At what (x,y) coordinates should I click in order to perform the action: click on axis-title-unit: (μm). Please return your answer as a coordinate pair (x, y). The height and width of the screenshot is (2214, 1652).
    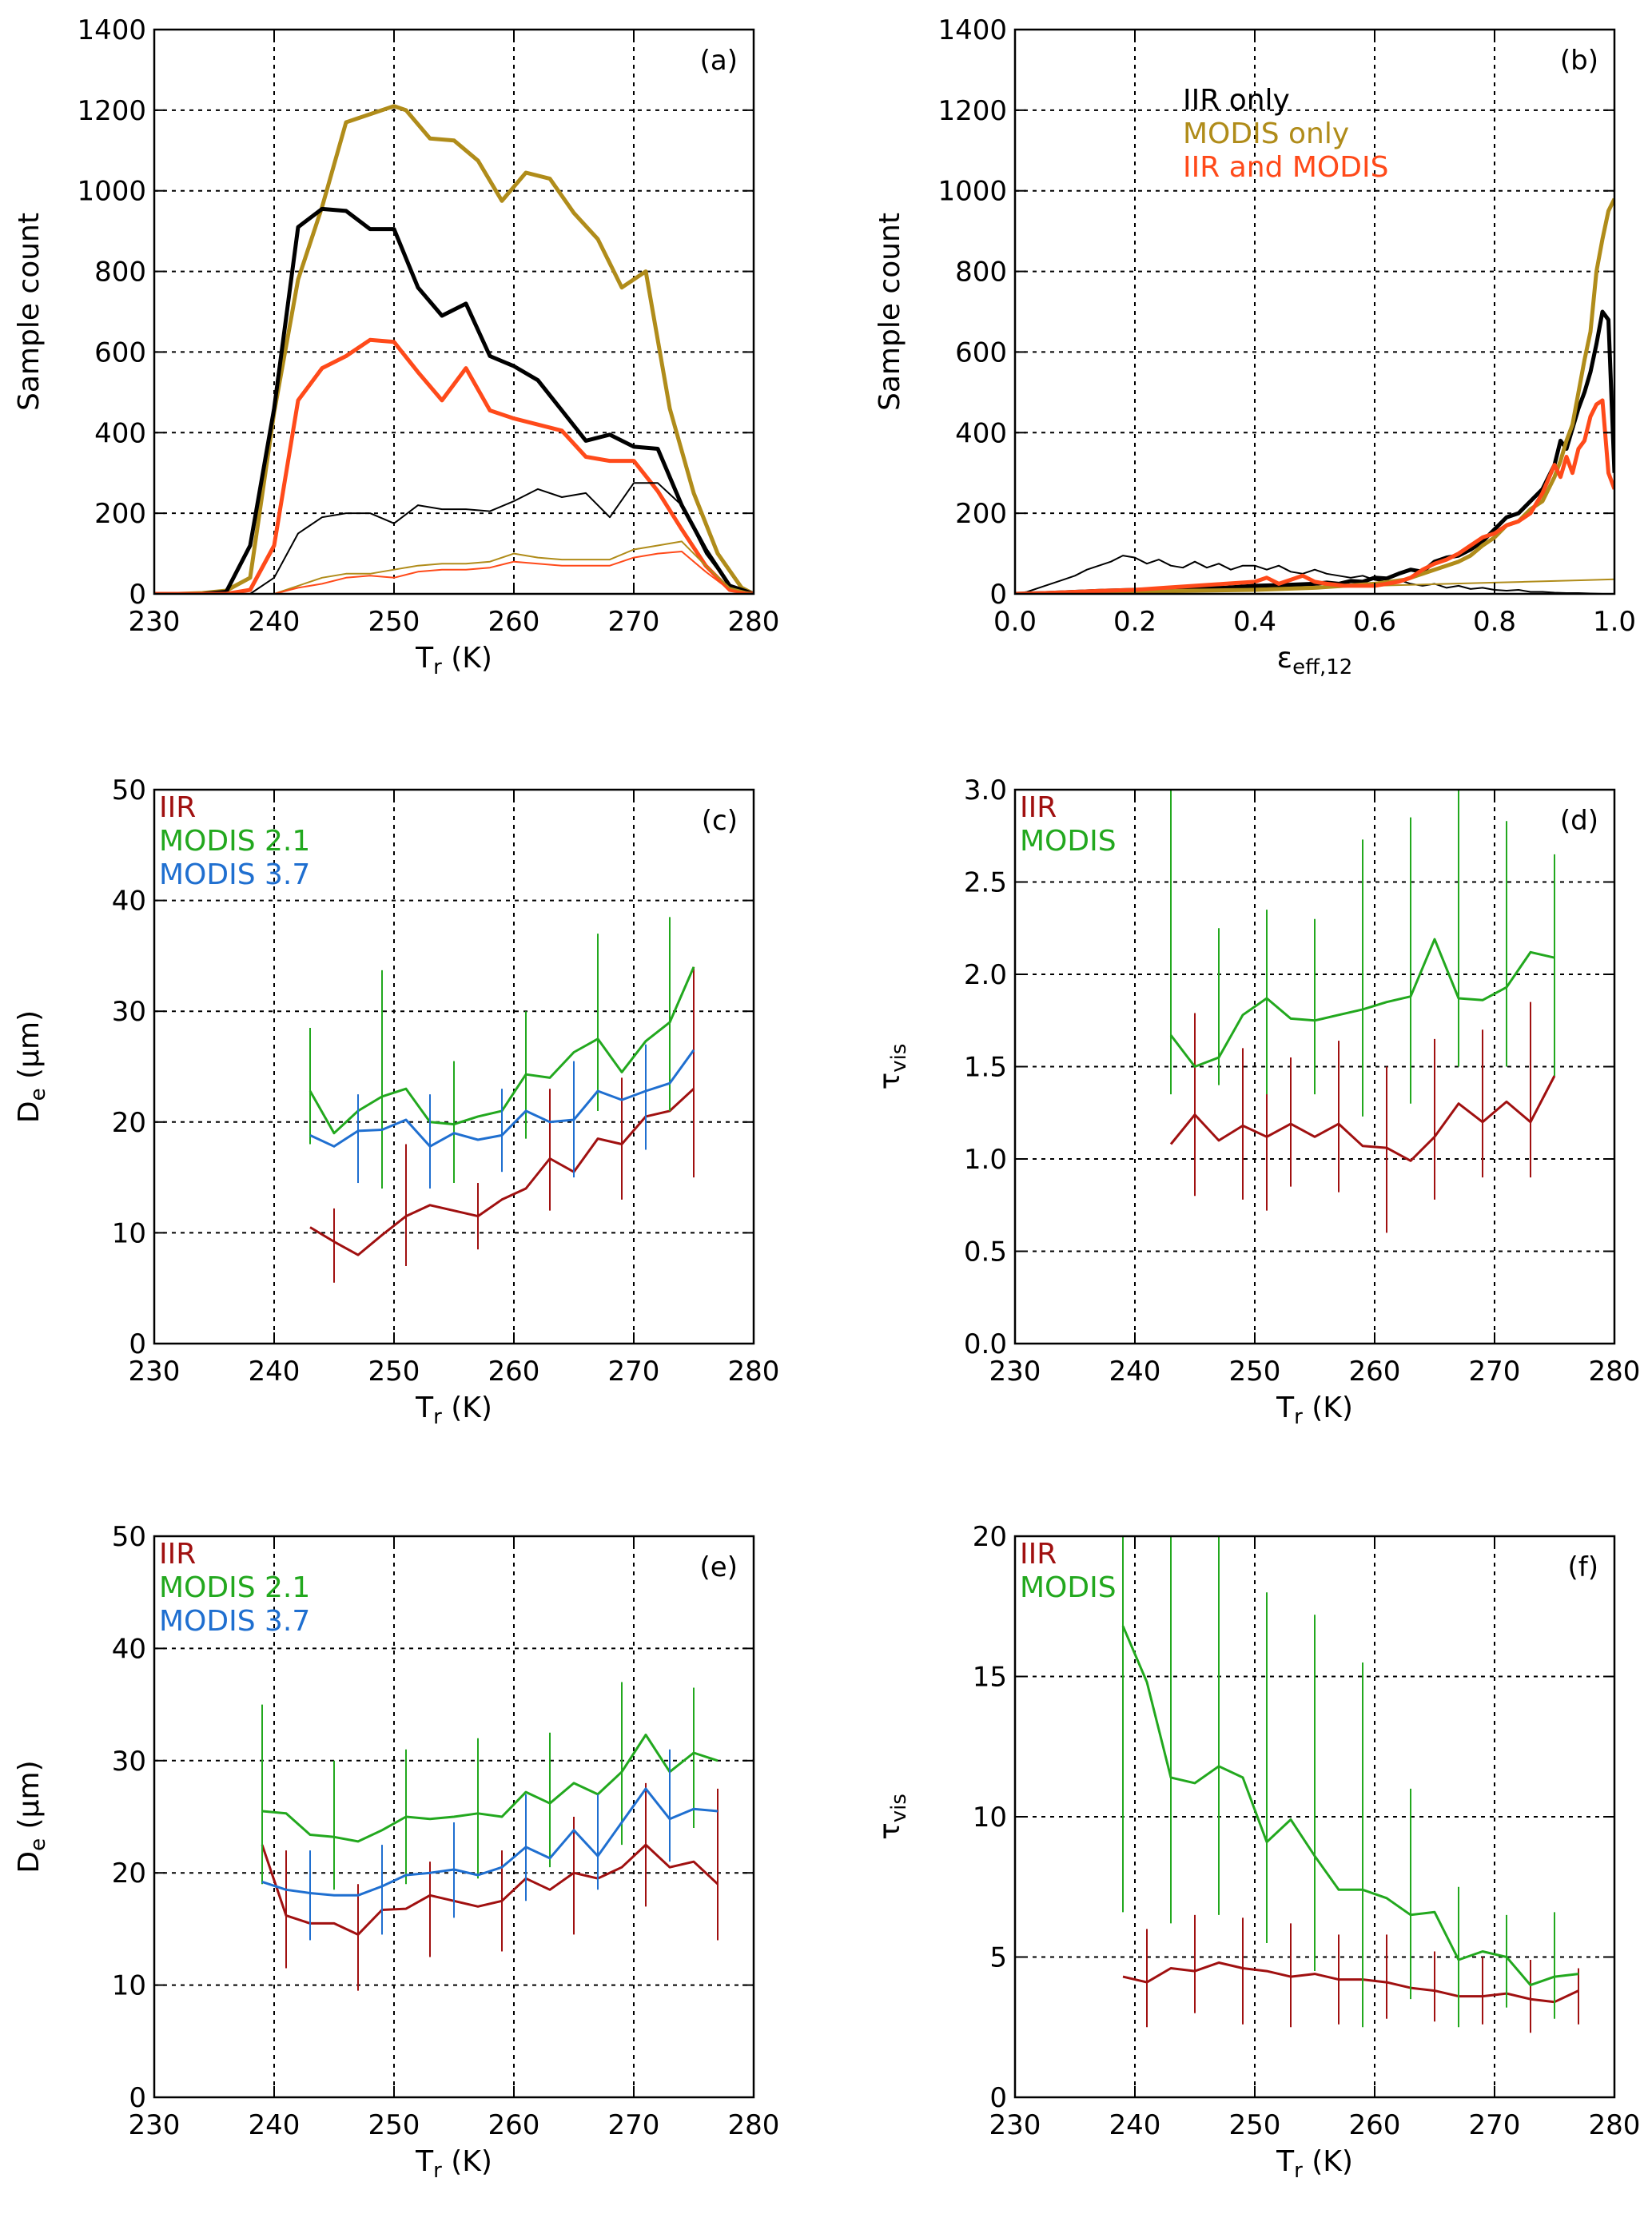
    Looking at the image, I should click on (29, 1049).